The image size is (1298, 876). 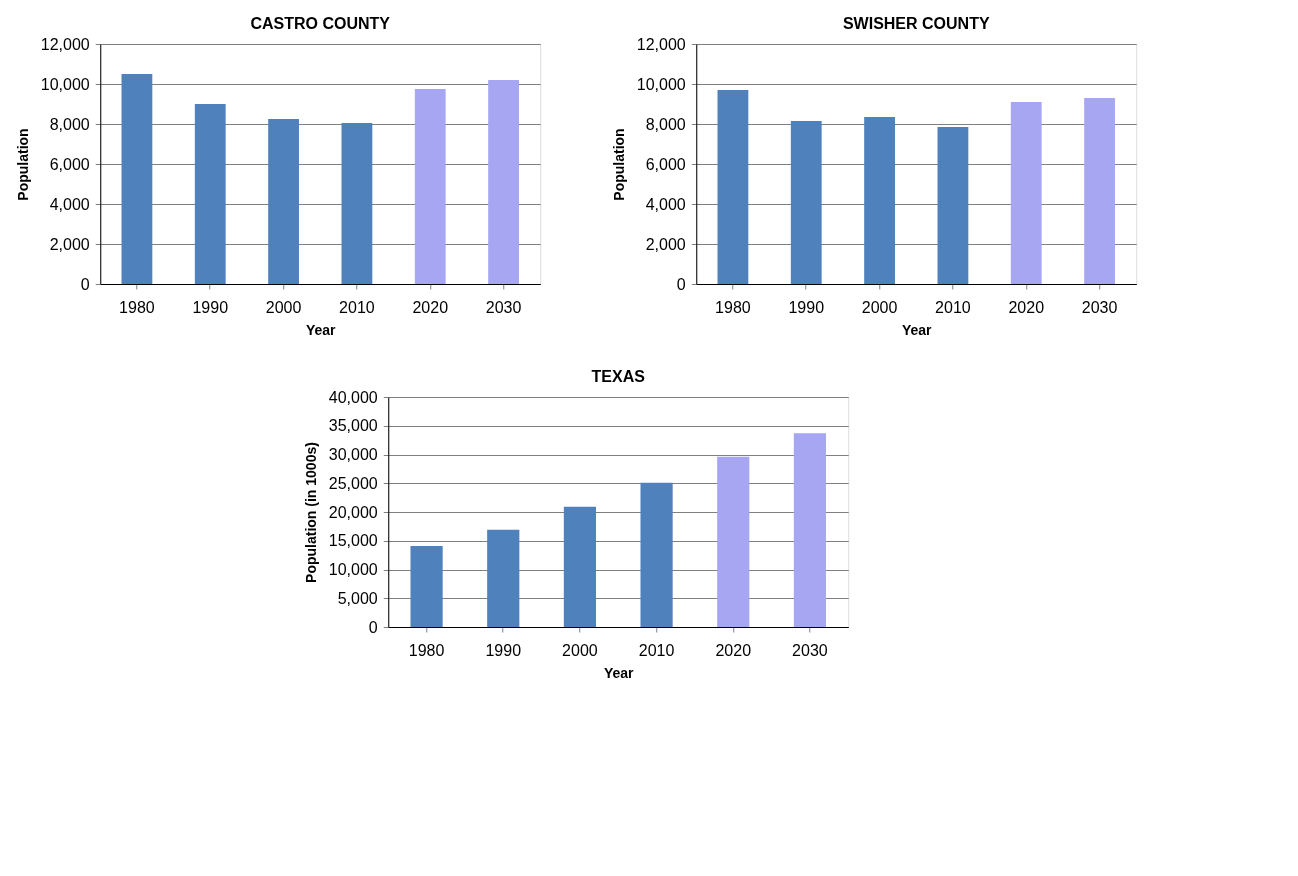 I want to click on y-tick-label: 5,000, so click(x=357, y=598).